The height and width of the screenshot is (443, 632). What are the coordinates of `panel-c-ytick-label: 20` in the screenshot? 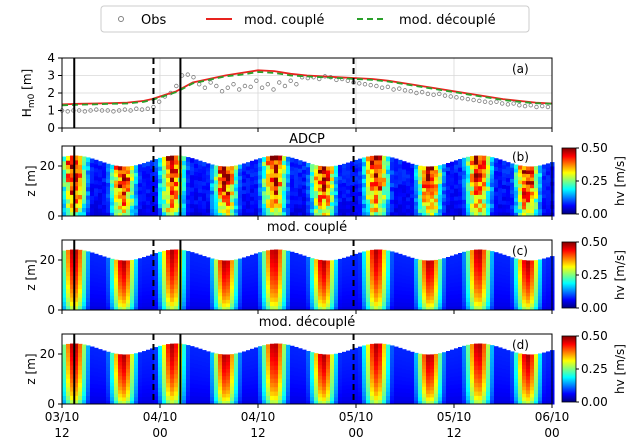 It's located at (47, 260).